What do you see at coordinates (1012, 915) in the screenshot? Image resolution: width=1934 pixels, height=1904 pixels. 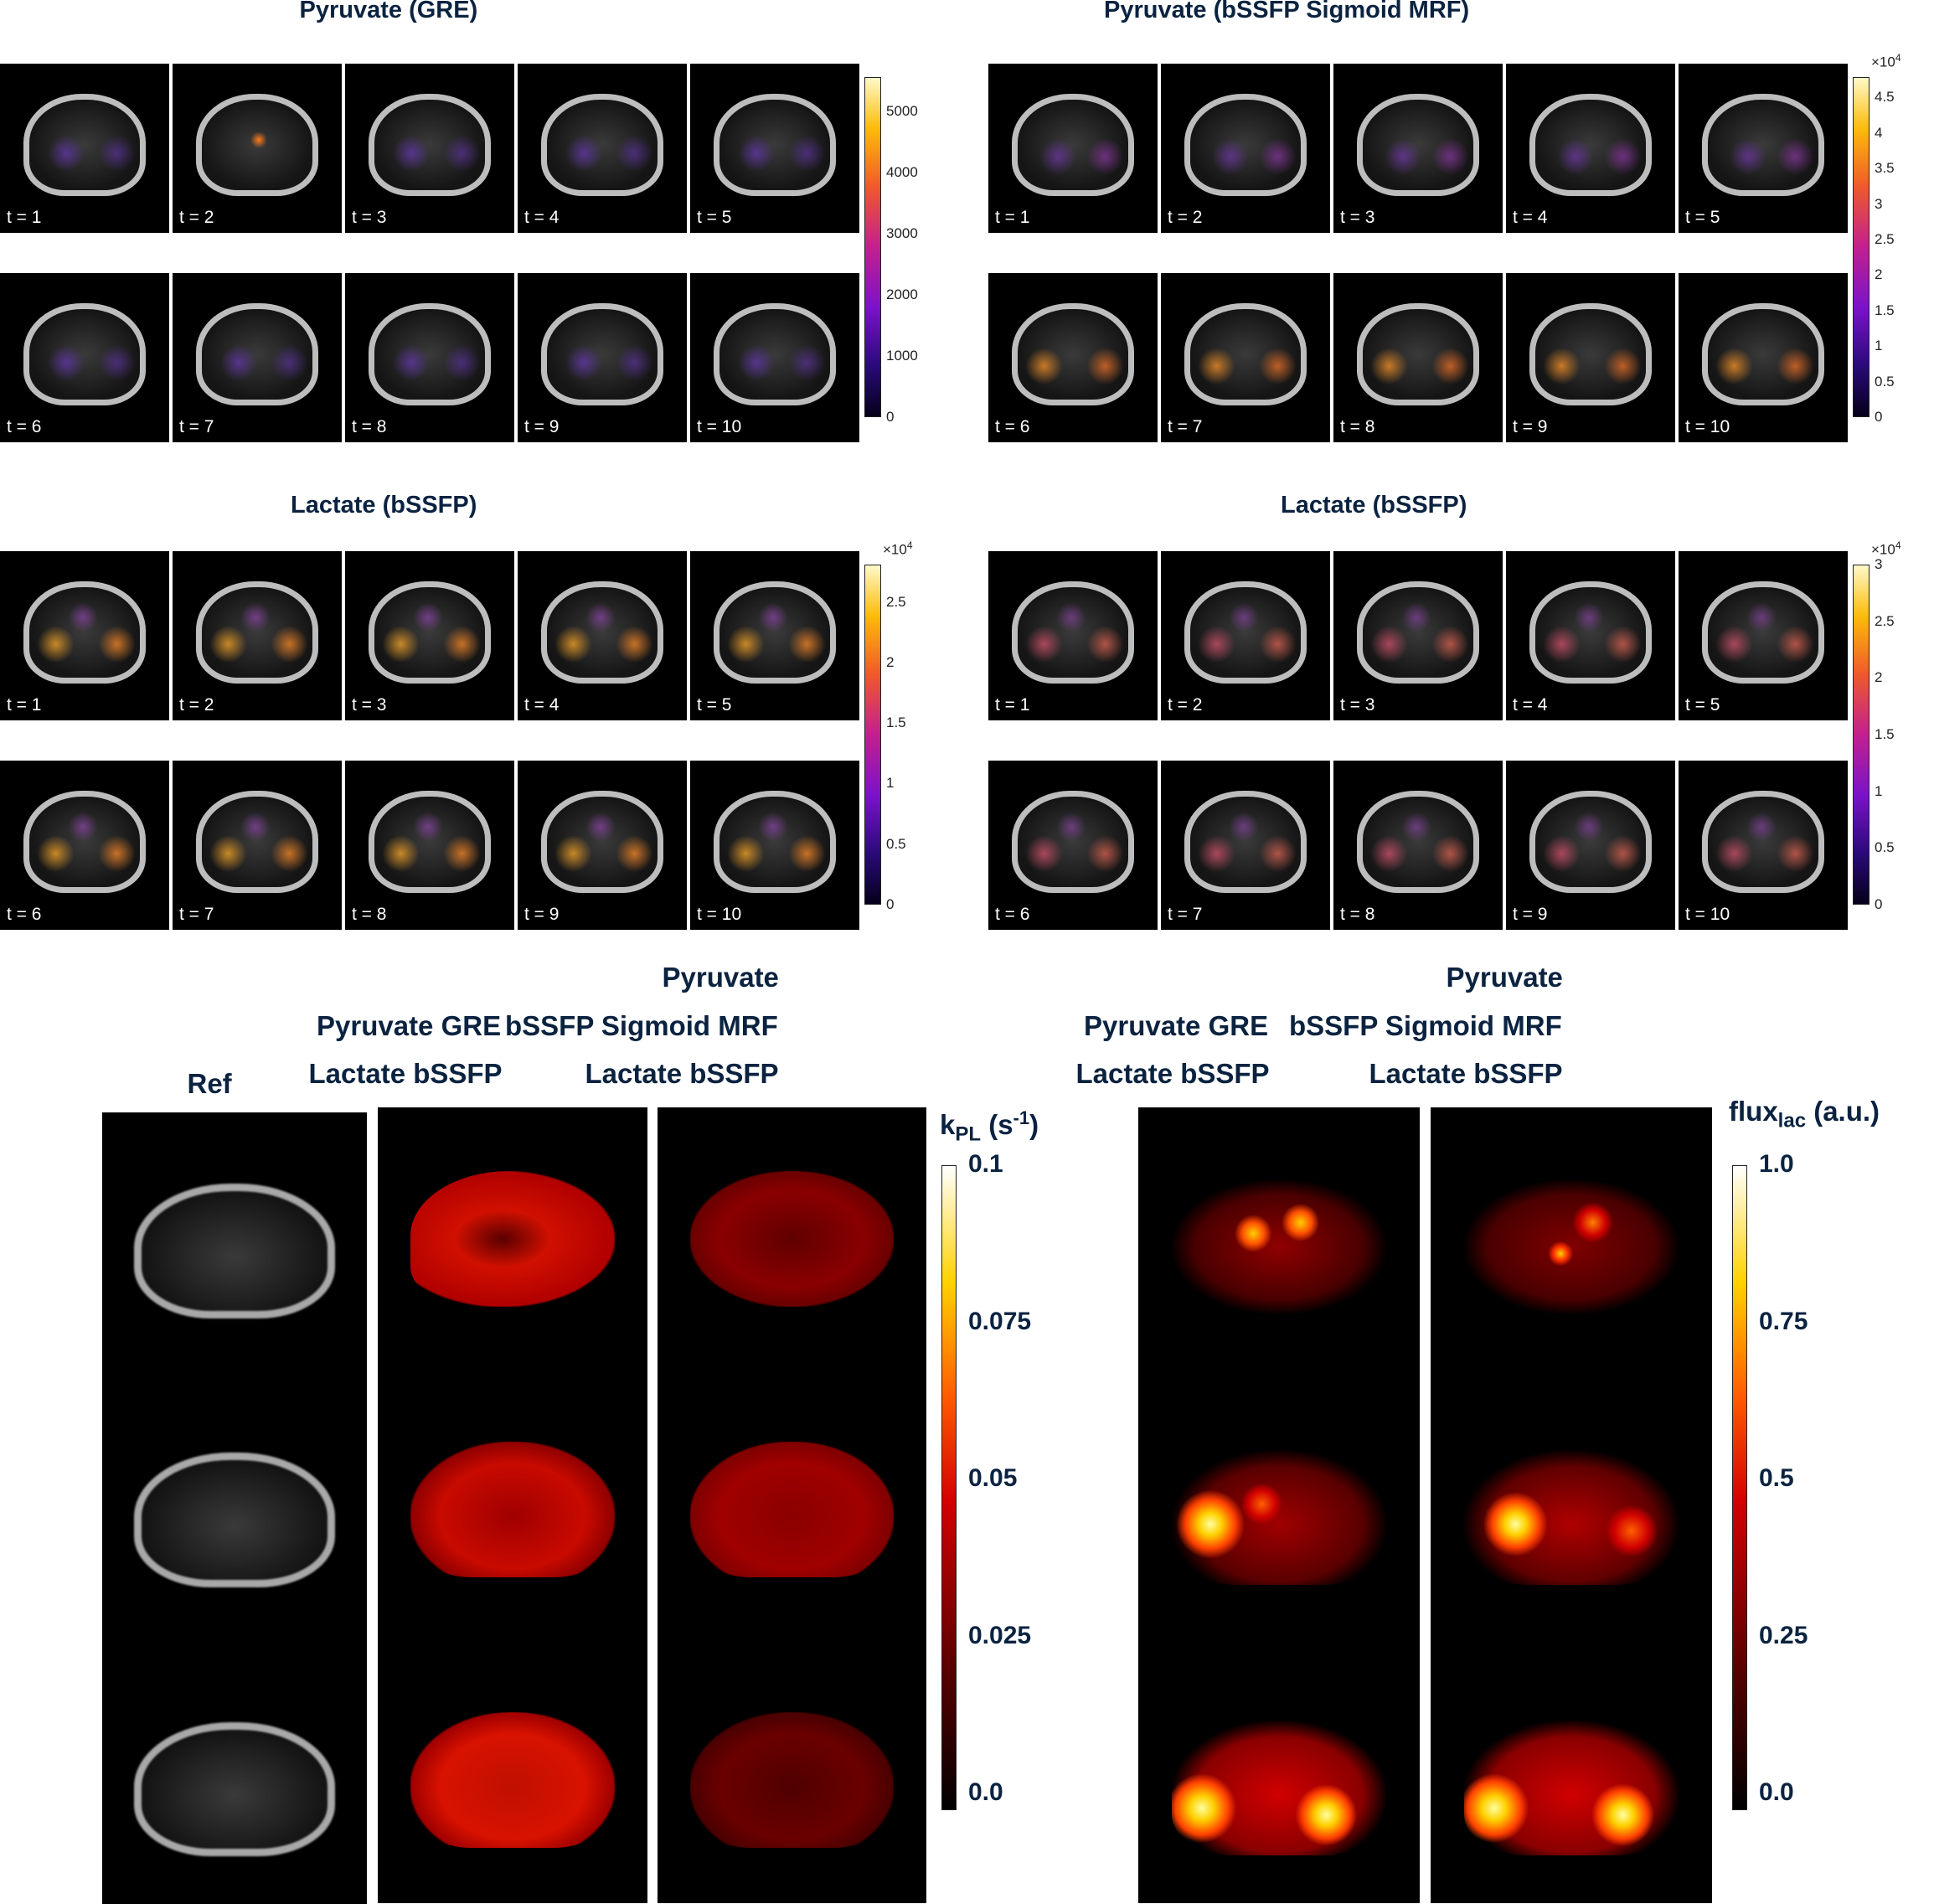 I see `time-label: t = 6` at bounding box center [1012, 915].